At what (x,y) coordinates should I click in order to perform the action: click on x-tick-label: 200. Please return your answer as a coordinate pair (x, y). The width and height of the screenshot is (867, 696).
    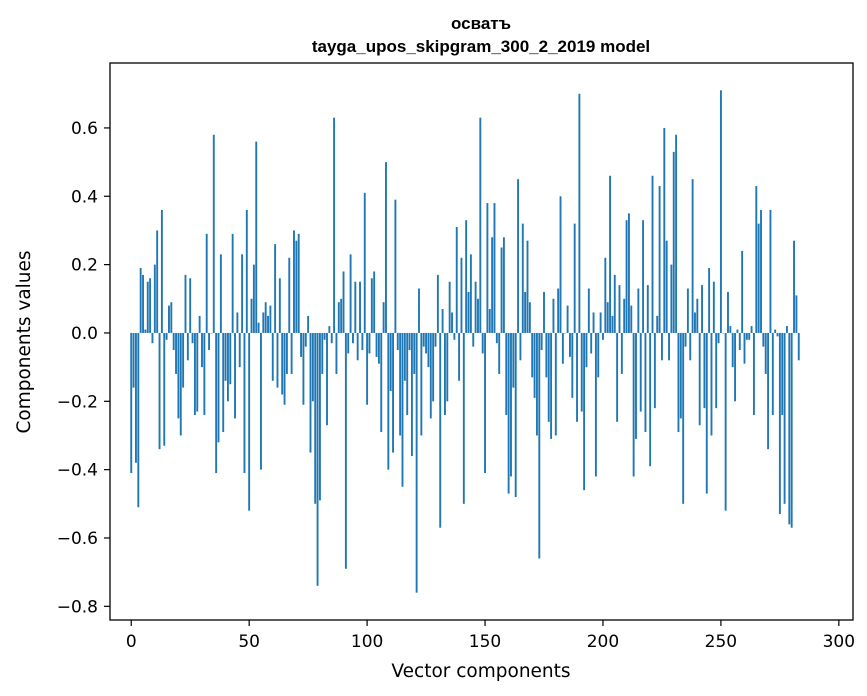
    Looking at the image, I should click on (603, 642).